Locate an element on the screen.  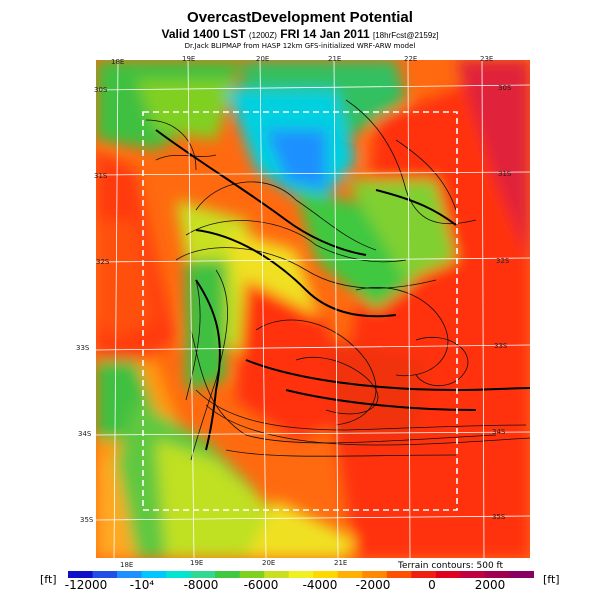
lat-label-left-2: 31S is located at coordinates (101, 176).